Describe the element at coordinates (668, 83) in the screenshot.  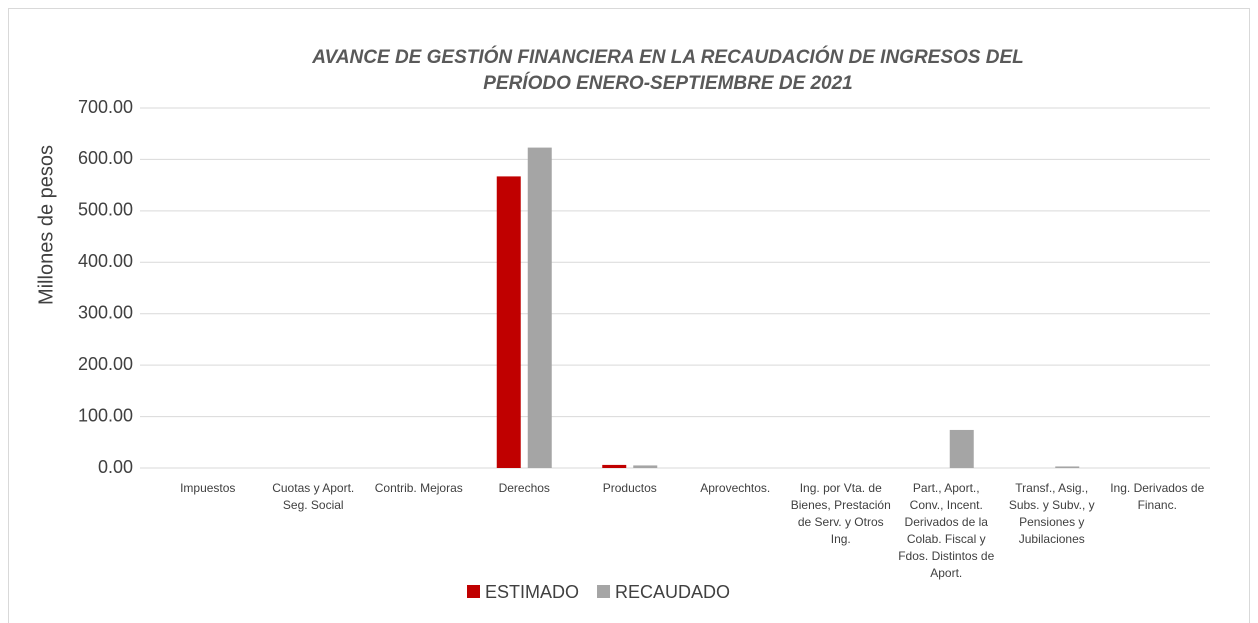
I see `chart-title: PERÍODO ENERO-SEPTIEMBRE DE 2021` at that location.